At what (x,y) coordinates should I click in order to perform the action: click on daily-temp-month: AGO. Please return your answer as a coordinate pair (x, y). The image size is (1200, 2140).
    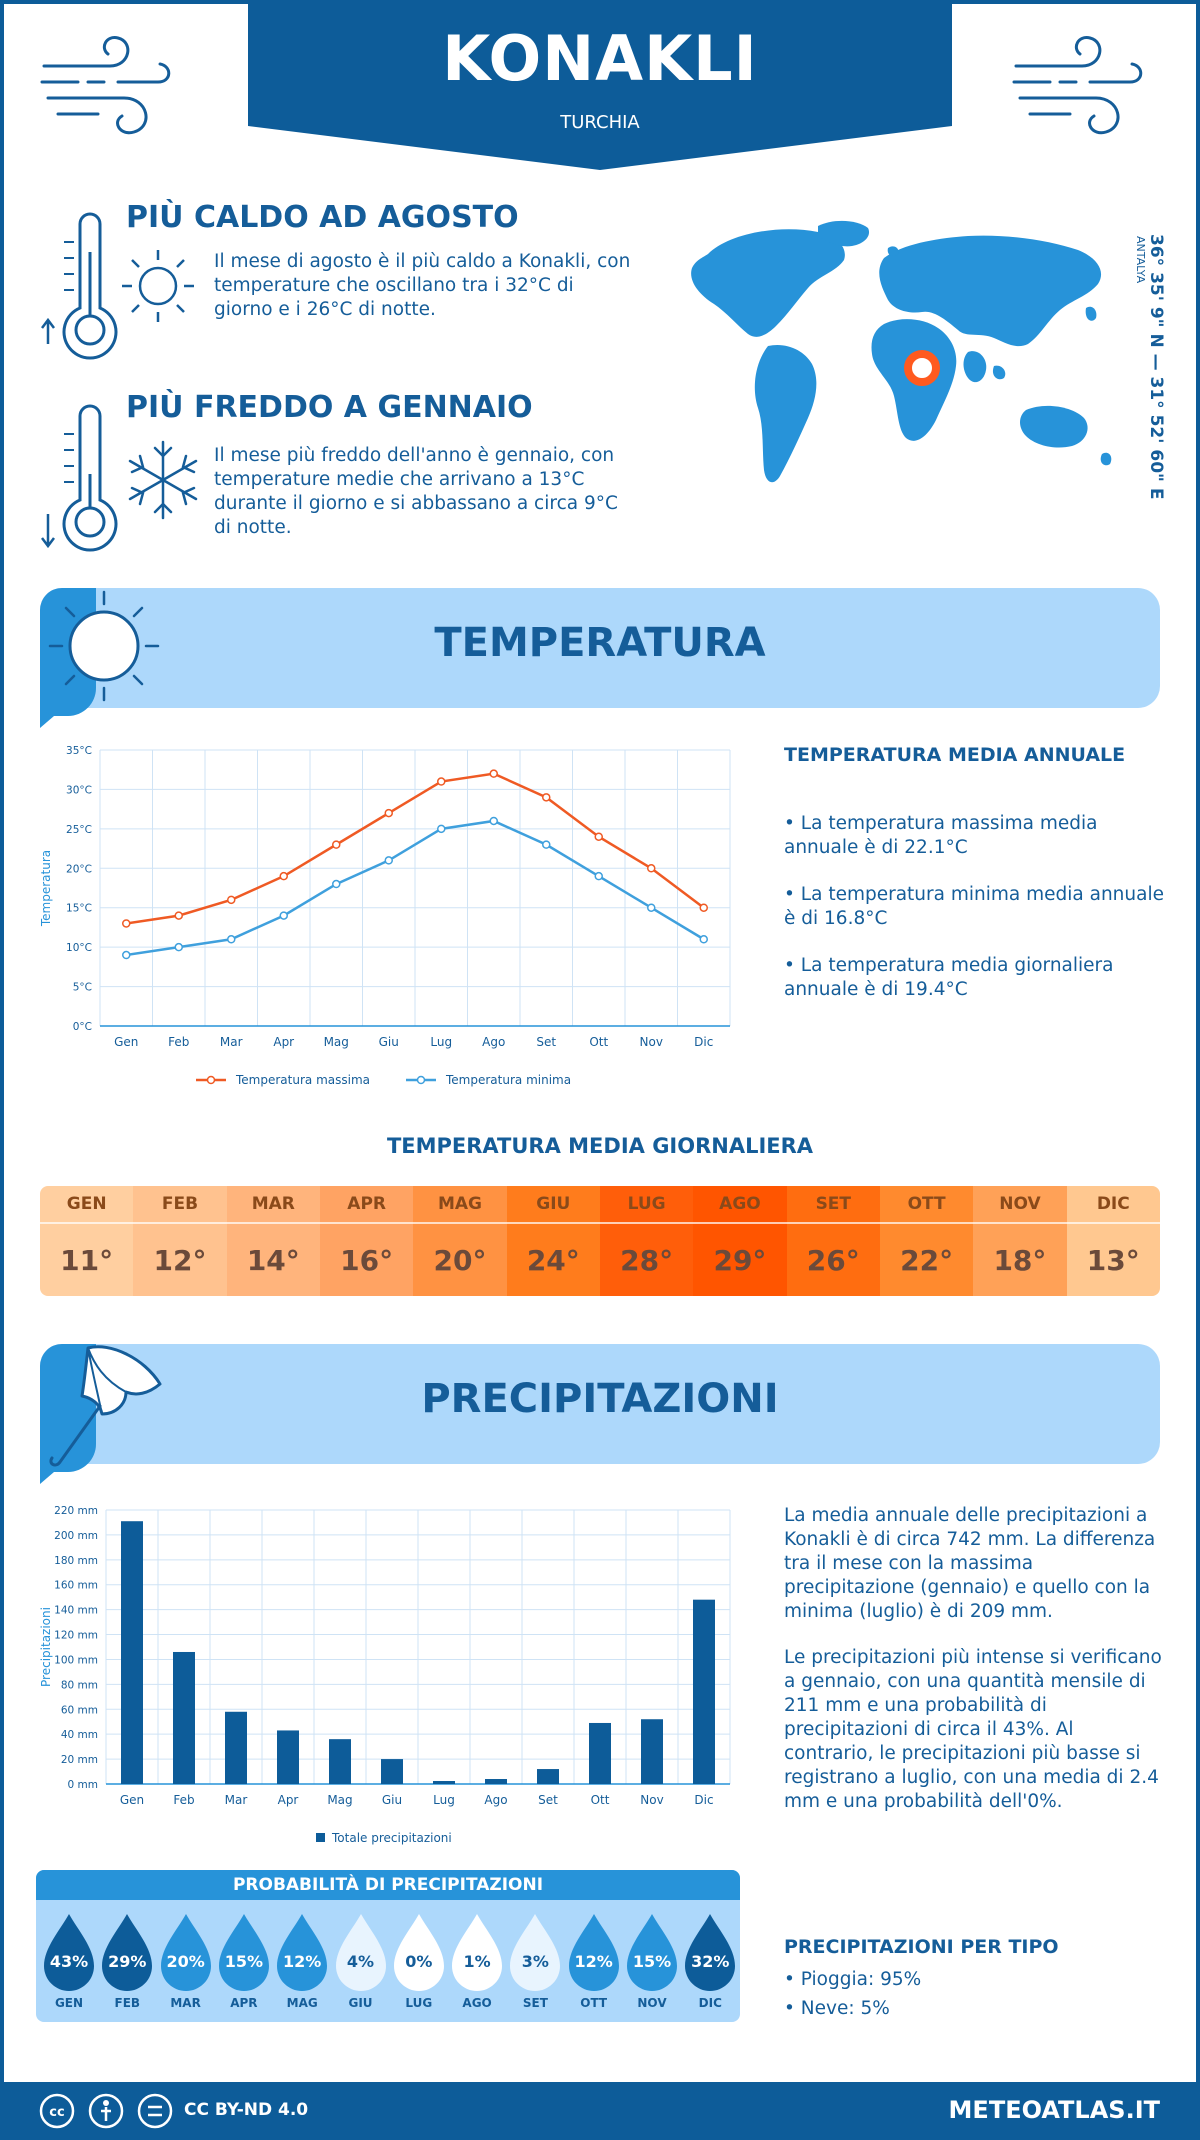
    Looking at the image, I should click on (740, 1205).